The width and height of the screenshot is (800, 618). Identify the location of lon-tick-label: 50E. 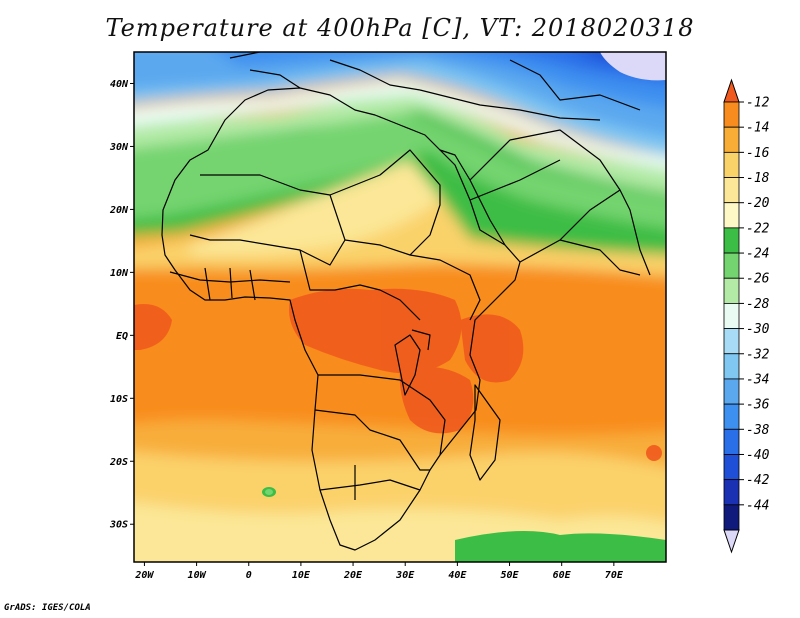
(509, 575).